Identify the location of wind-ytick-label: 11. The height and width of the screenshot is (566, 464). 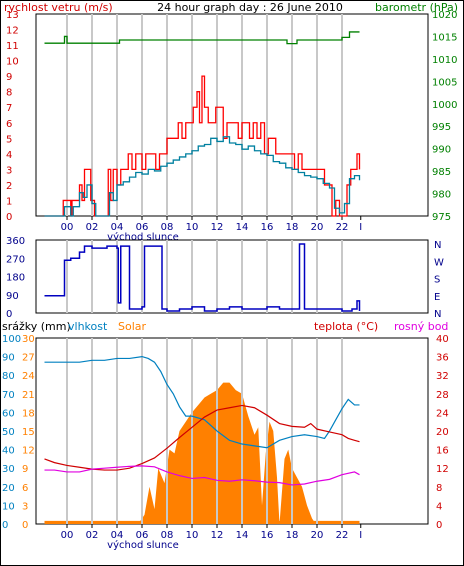
(12, 46).